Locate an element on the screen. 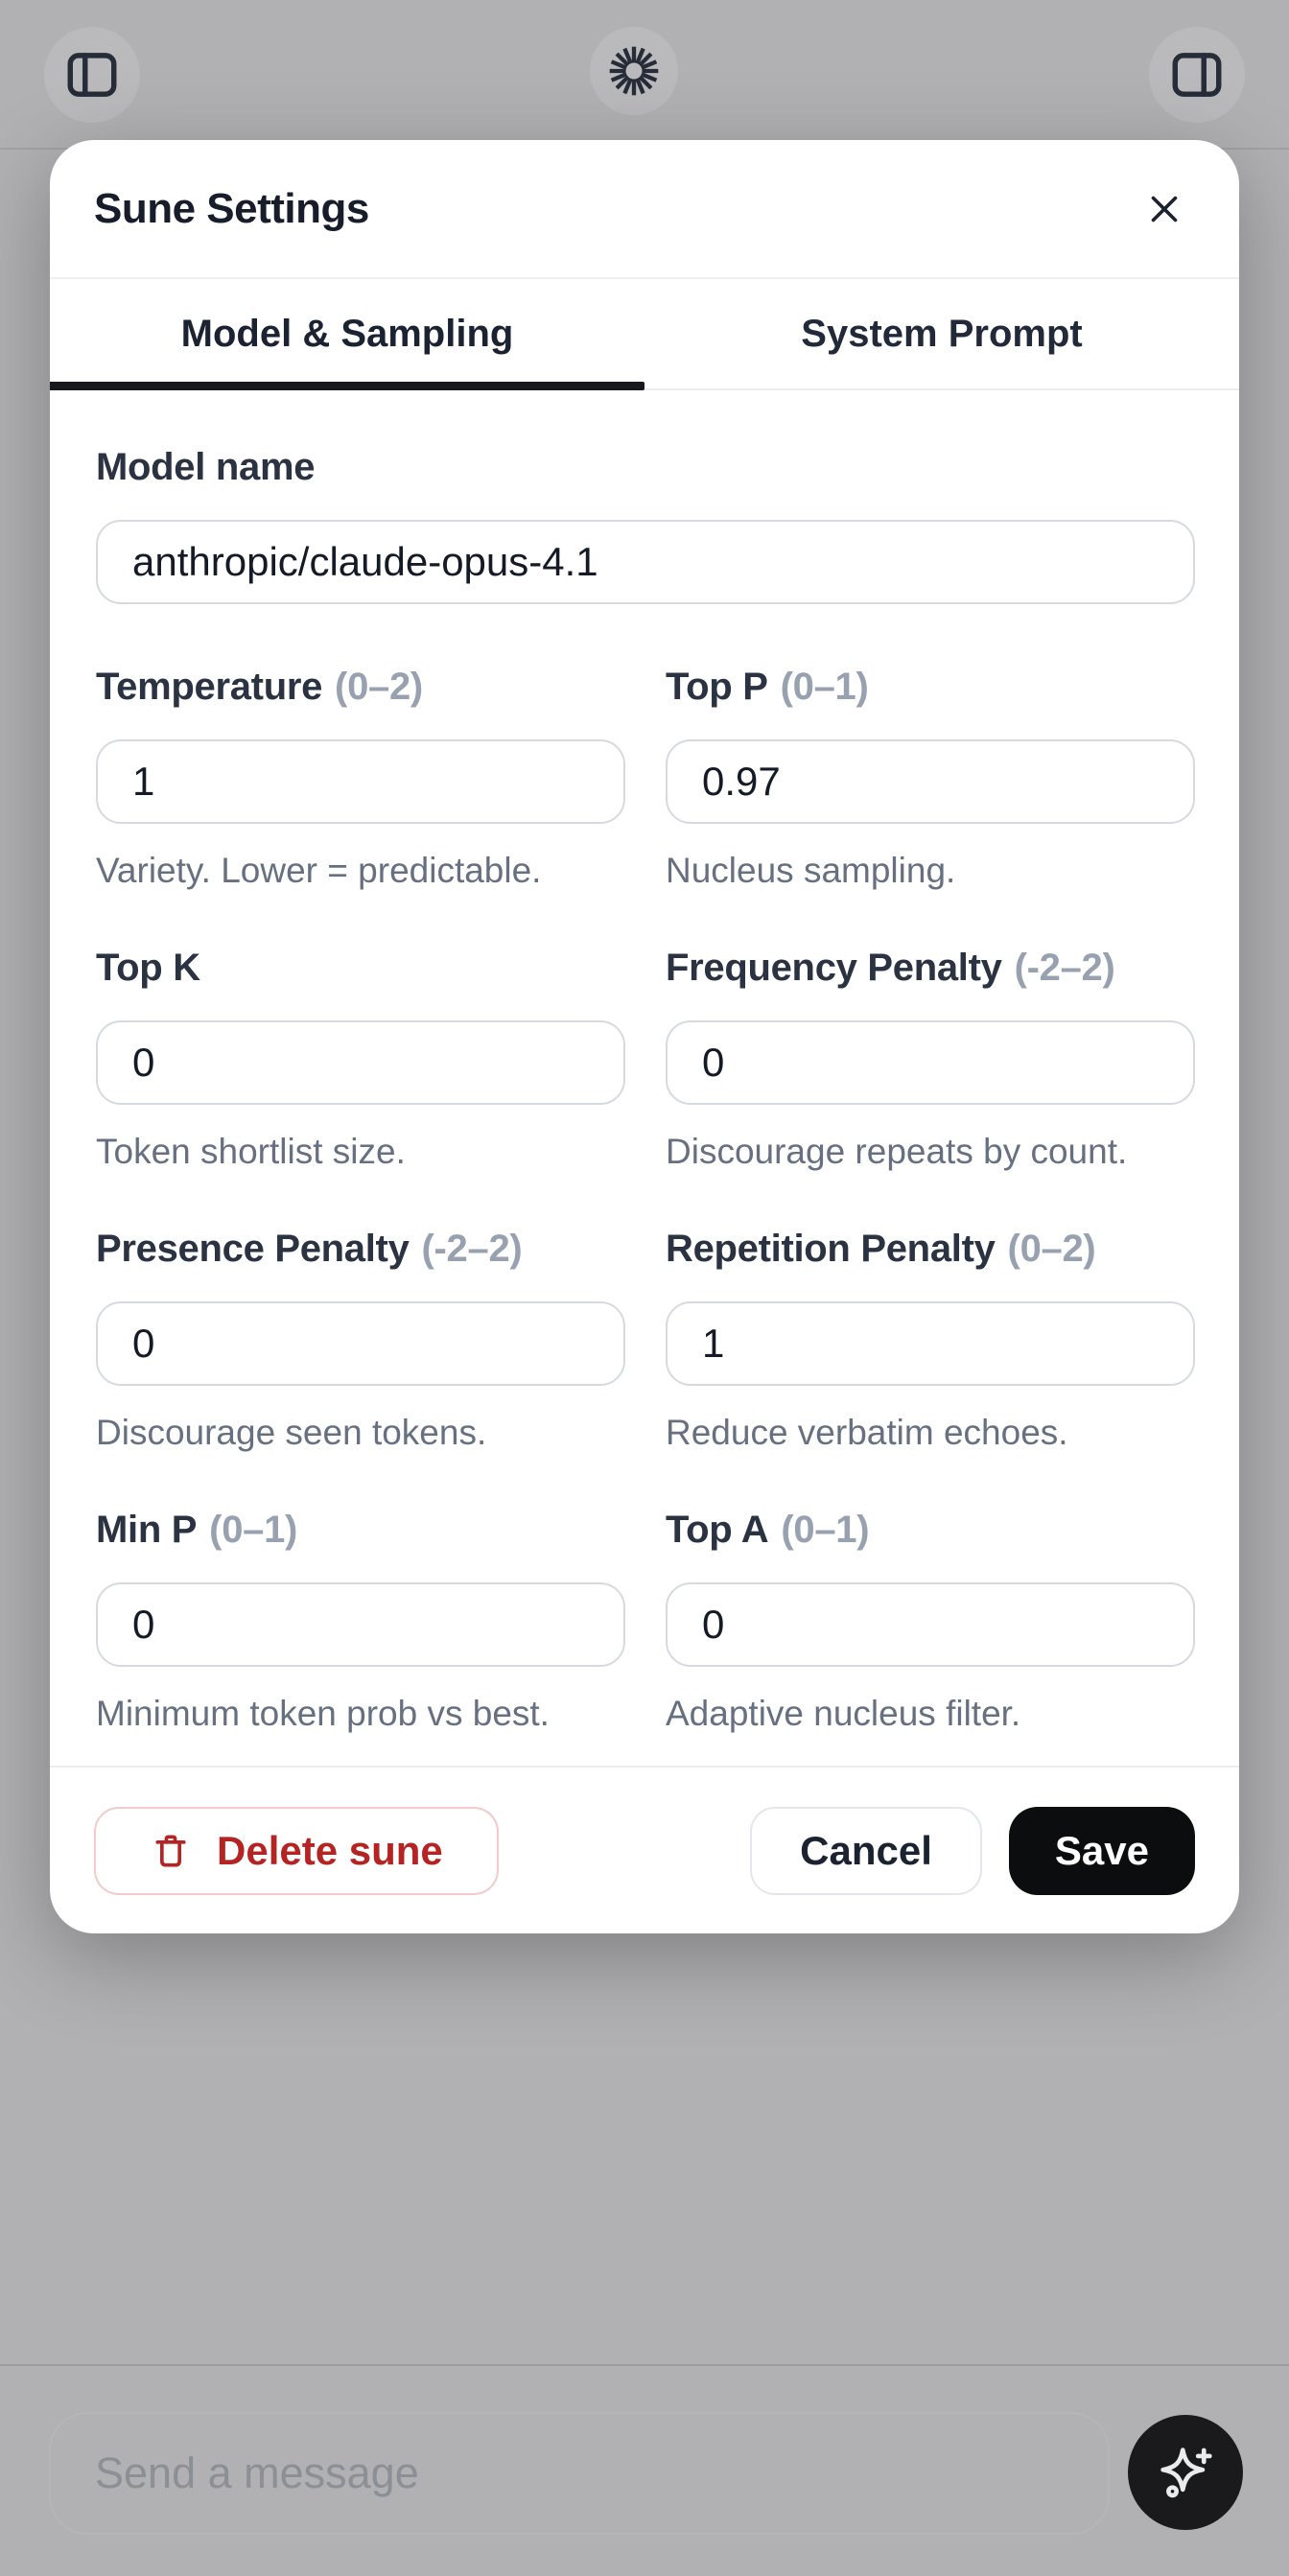 The height and width of the screenshot is (2576, 1289). delete-sune-label: Delete sune is located at coordinates (330, 1850).